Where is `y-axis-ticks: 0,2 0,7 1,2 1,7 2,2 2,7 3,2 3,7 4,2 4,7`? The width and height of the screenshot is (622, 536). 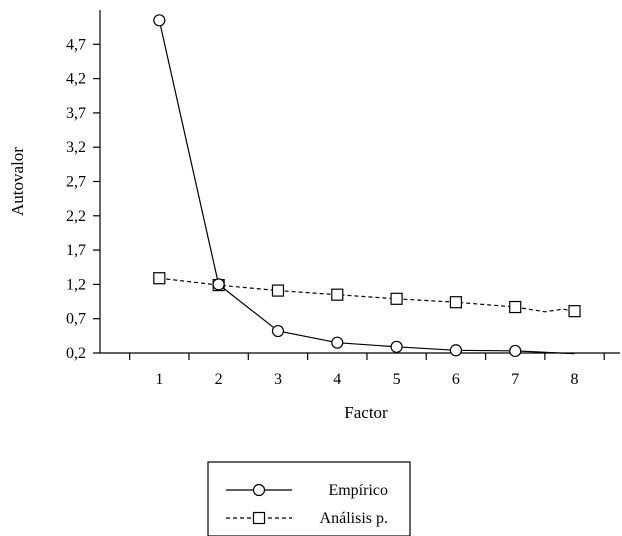 y-axis-ticks: 0,2 0,7 1,2 1,7 2,2 2,7 3,2 3,7 4,2 4,7 is located at coordinates (83, 199).